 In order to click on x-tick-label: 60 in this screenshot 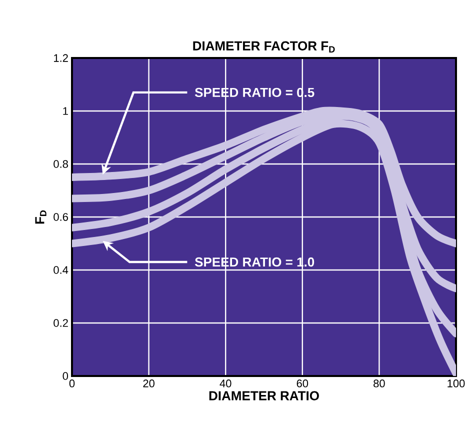, I will do `click(302, 384)`.